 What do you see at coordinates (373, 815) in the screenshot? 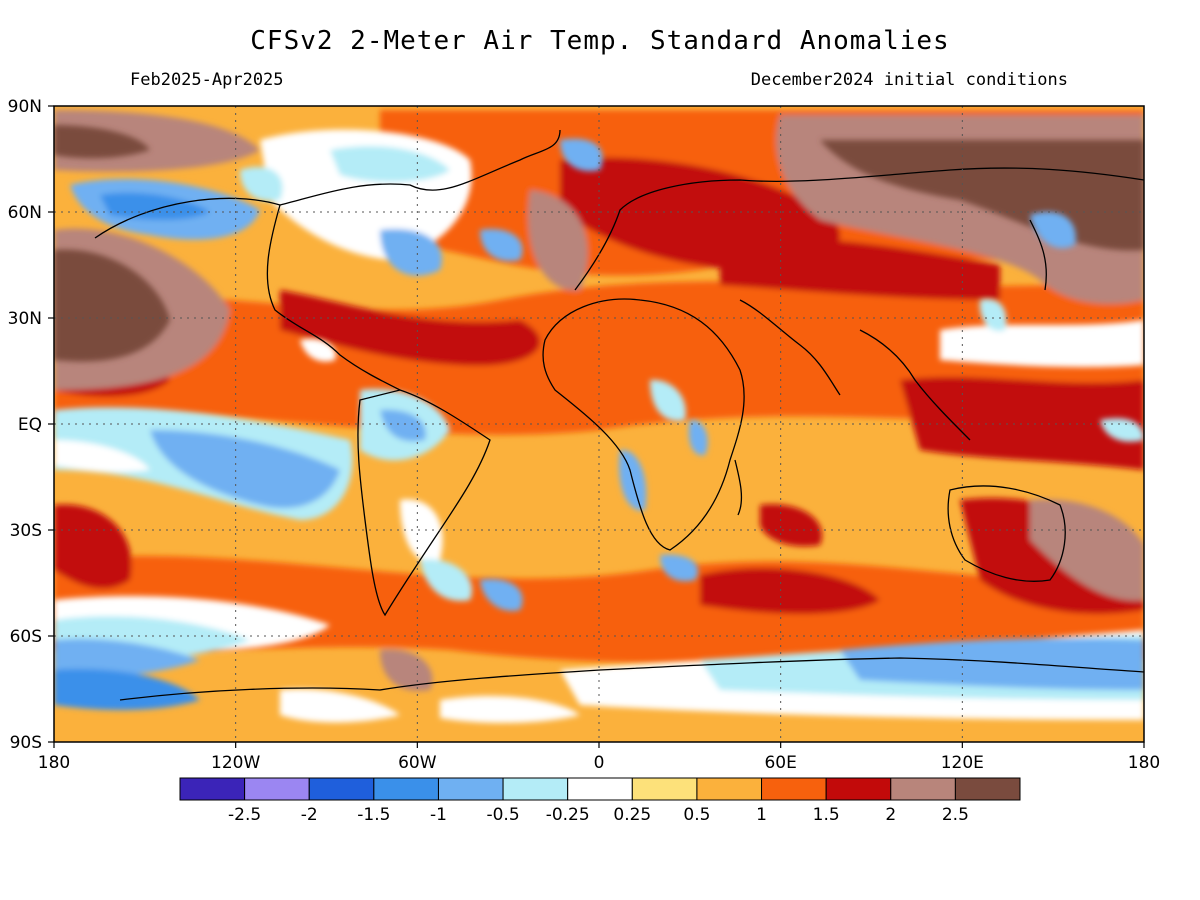
I see `colorbar-label: -1.5` at bounding box center [373, 815].